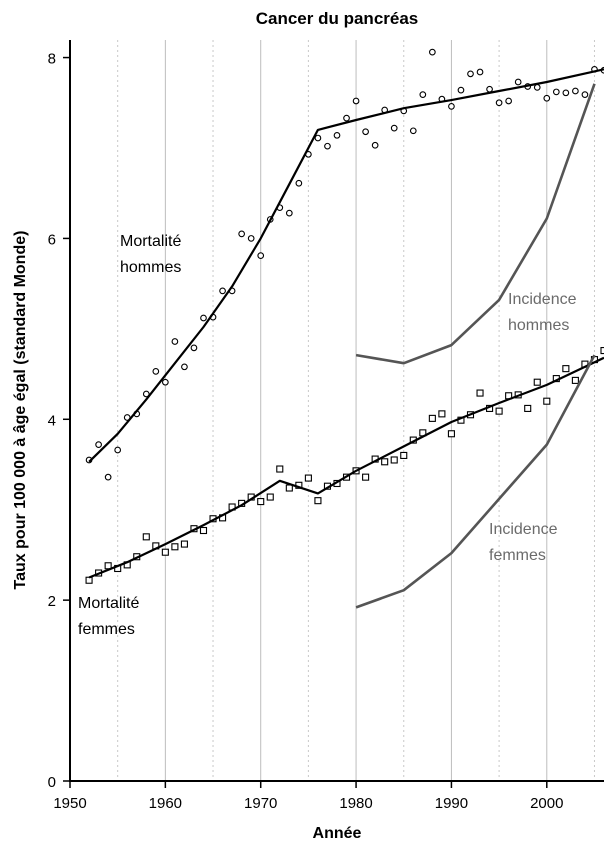  I want to click on label-mortalite-hommes-line1: Mortalité, so click(150, 241).